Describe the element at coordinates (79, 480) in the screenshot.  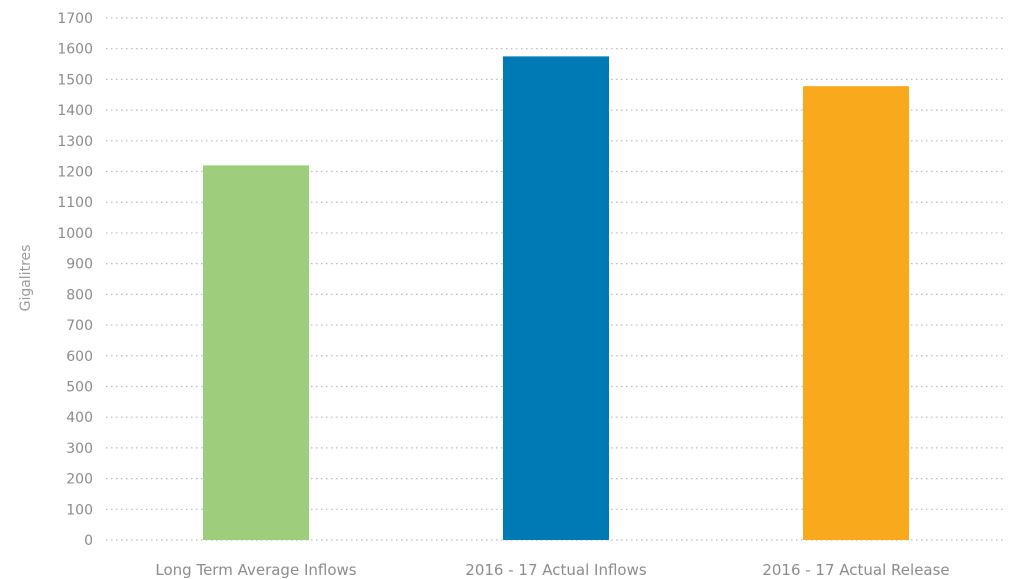
I see `y-tick-label: 200` at that location.